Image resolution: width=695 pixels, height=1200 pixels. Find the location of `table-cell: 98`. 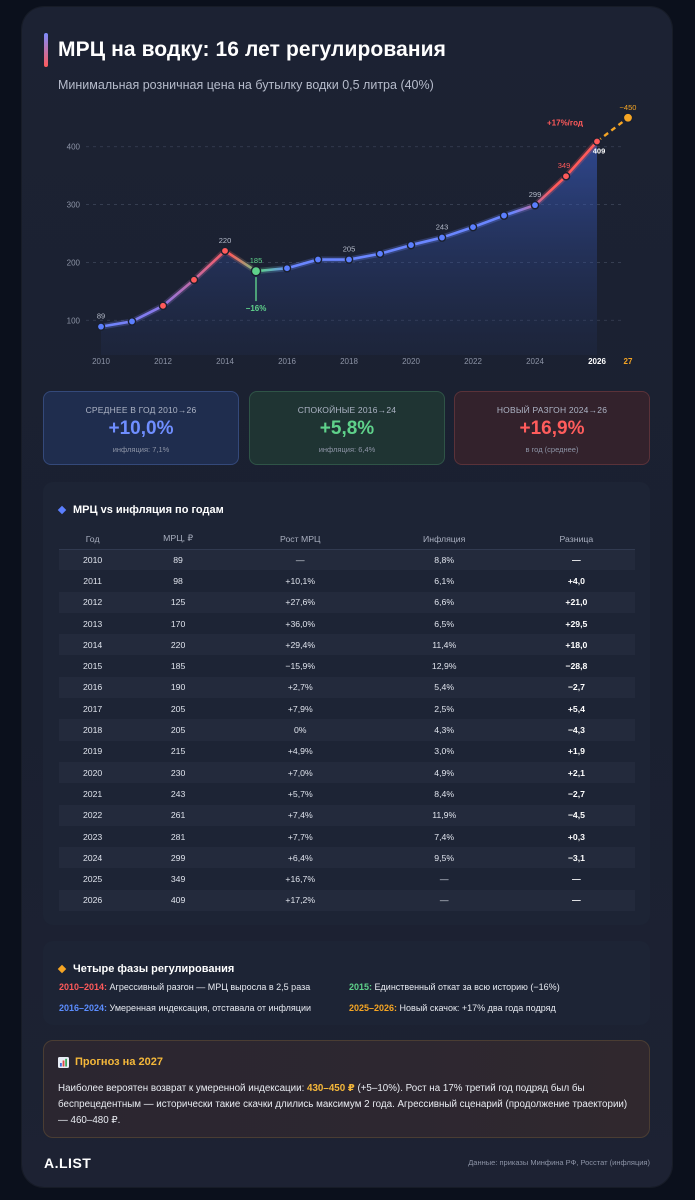

table-cell: 98 is located at coordinates (178, 581).